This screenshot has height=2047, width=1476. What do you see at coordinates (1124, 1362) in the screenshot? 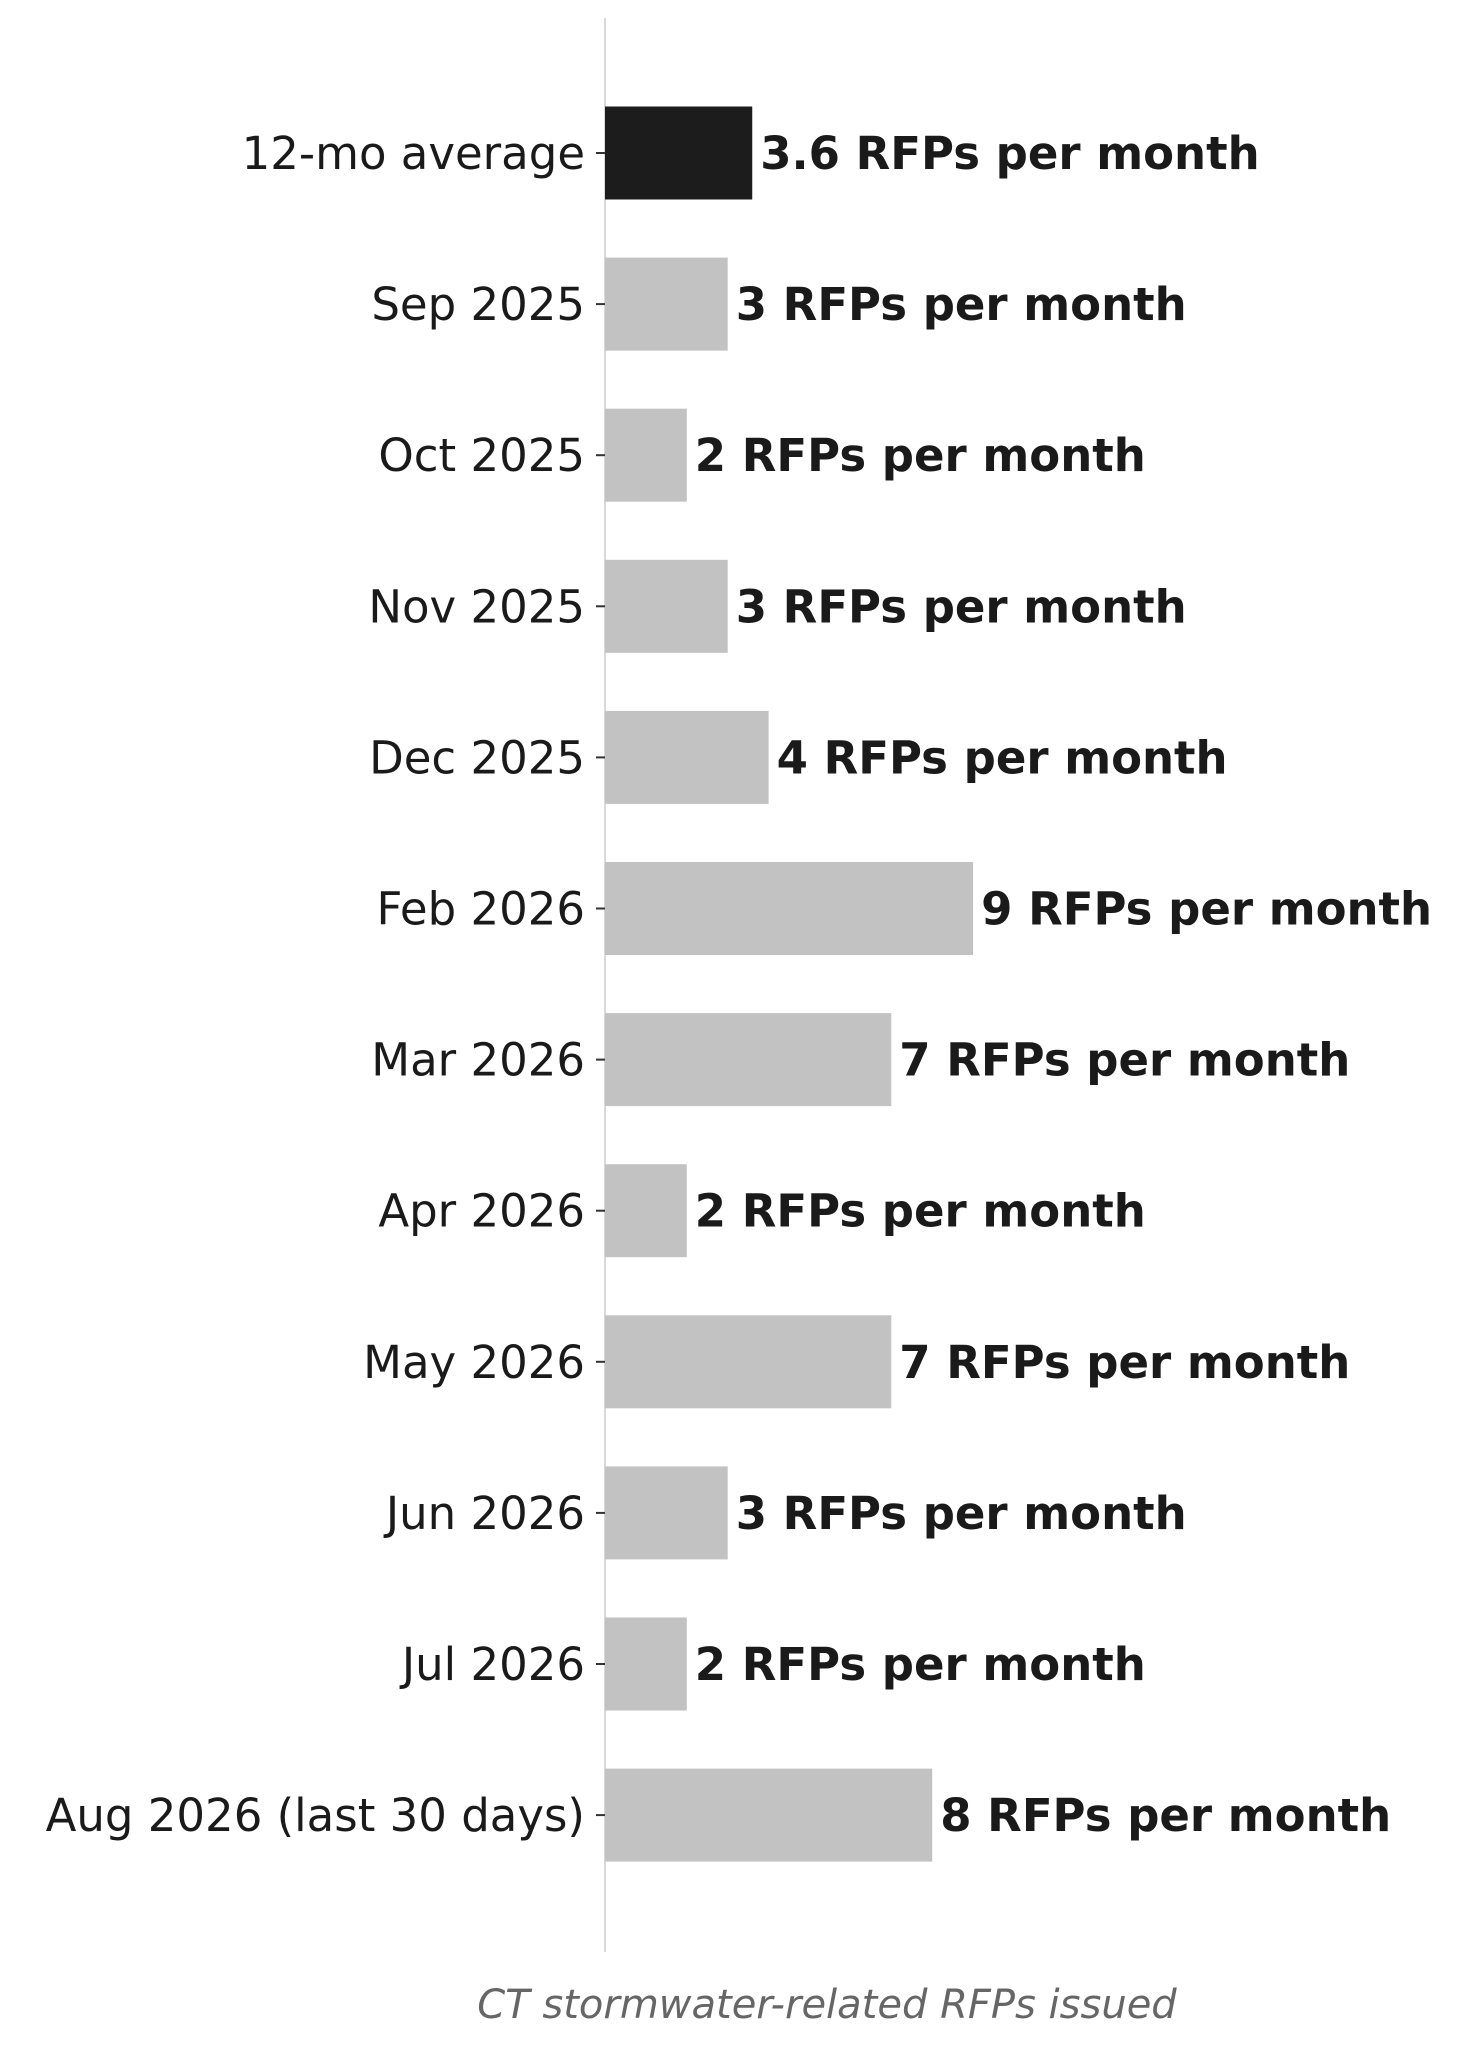
I see `data-label-may-2026: 7 RFPs per month` at bounding box center [1124, 1362].